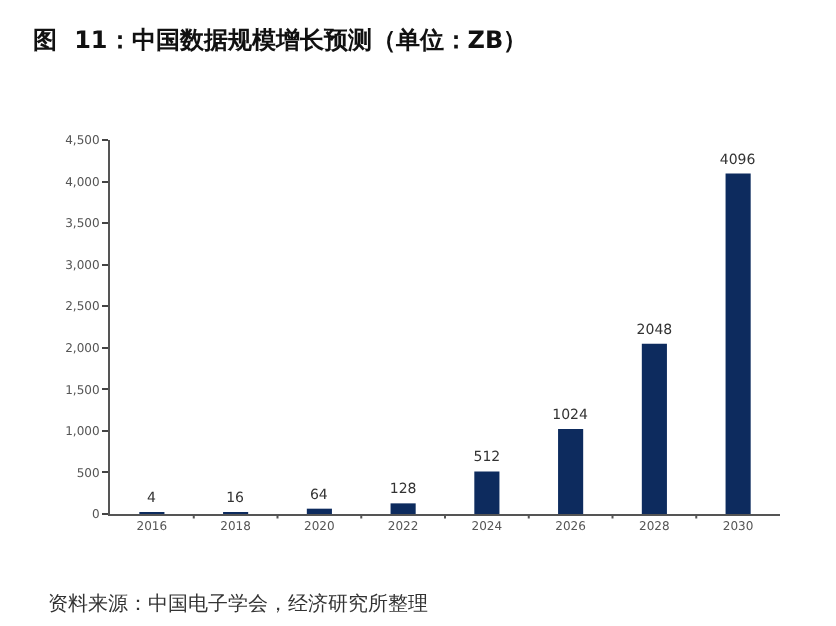  What do you see at coordinates (238, 604) in the screenshot?
I see `text: 资料来源：中国电子学会，经济研究所整理` at bounding box center [238, 604].